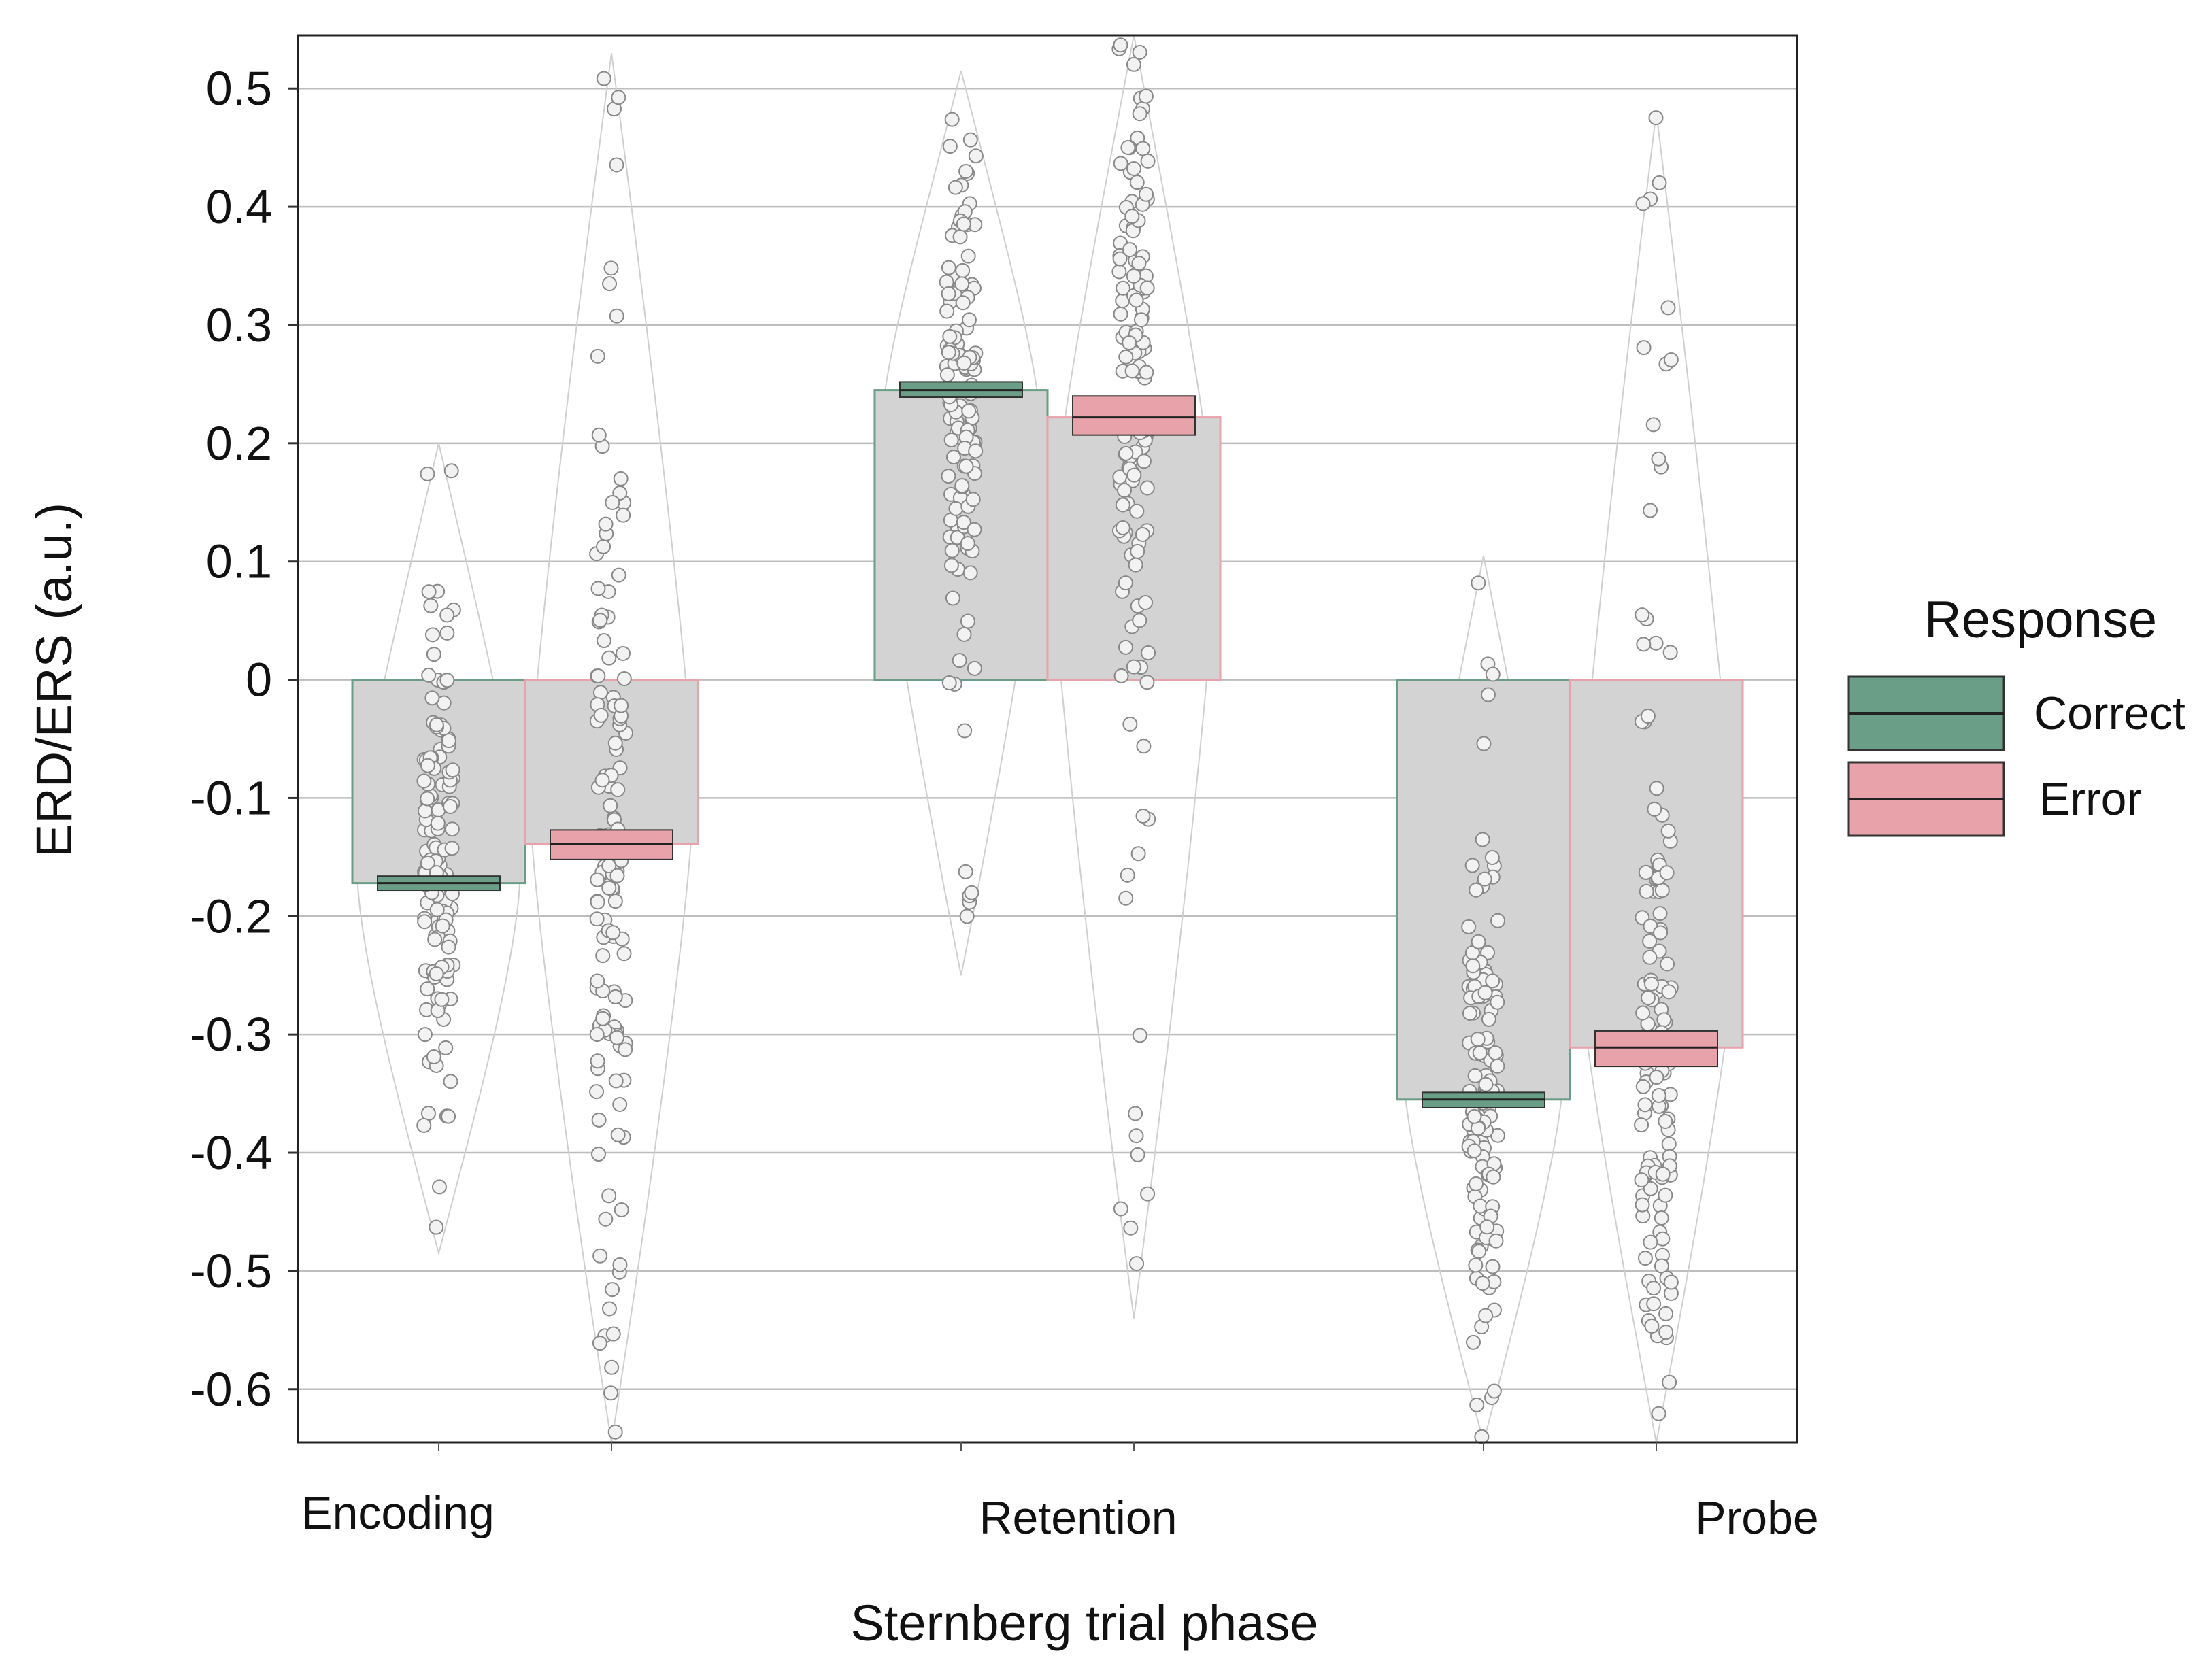 The width and height of the screenshot is (2212, 1660). Describe the element at coordinates (2016, 714) in the screenshot. I see `legend: Response Correct Error` at that location.